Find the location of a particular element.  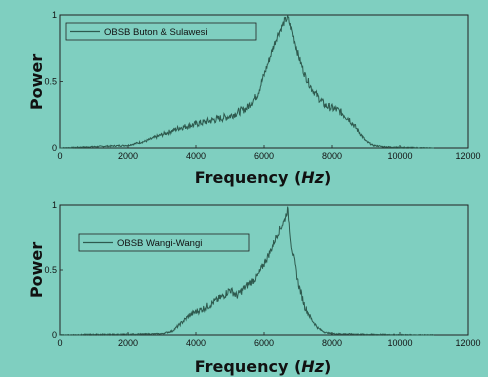

x-axis-label-paren-close-top: ) is located at coordinates (327, 177).